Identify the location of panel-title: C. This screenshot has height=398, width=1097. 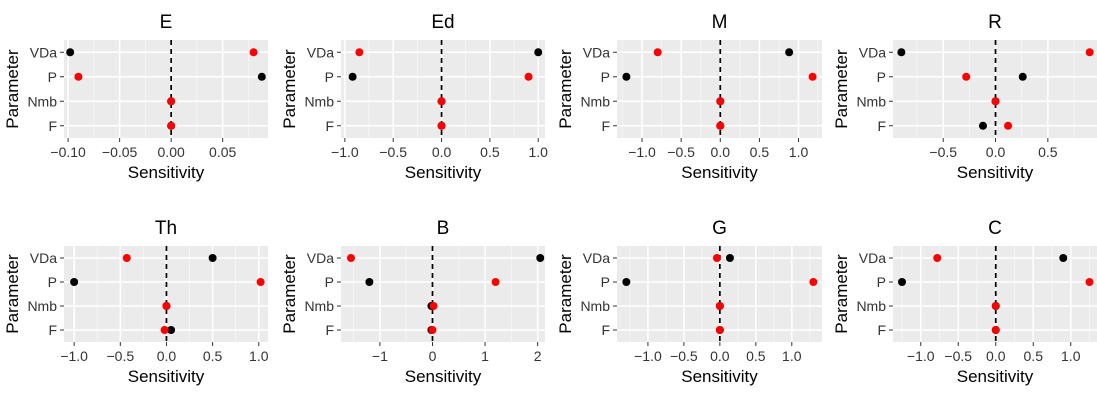
(995, 228).